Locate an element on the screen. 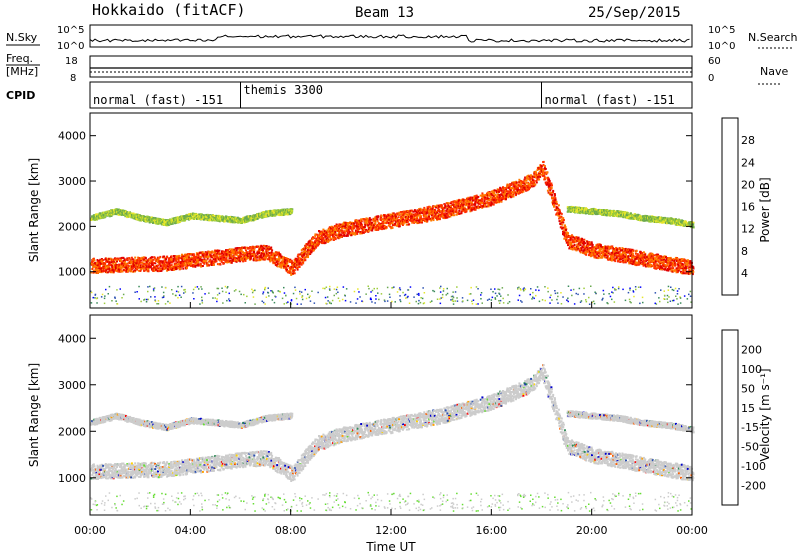 This screenshot has width=800, height=554. nsearch-label: N.Search is located at coordinates (773, 37).